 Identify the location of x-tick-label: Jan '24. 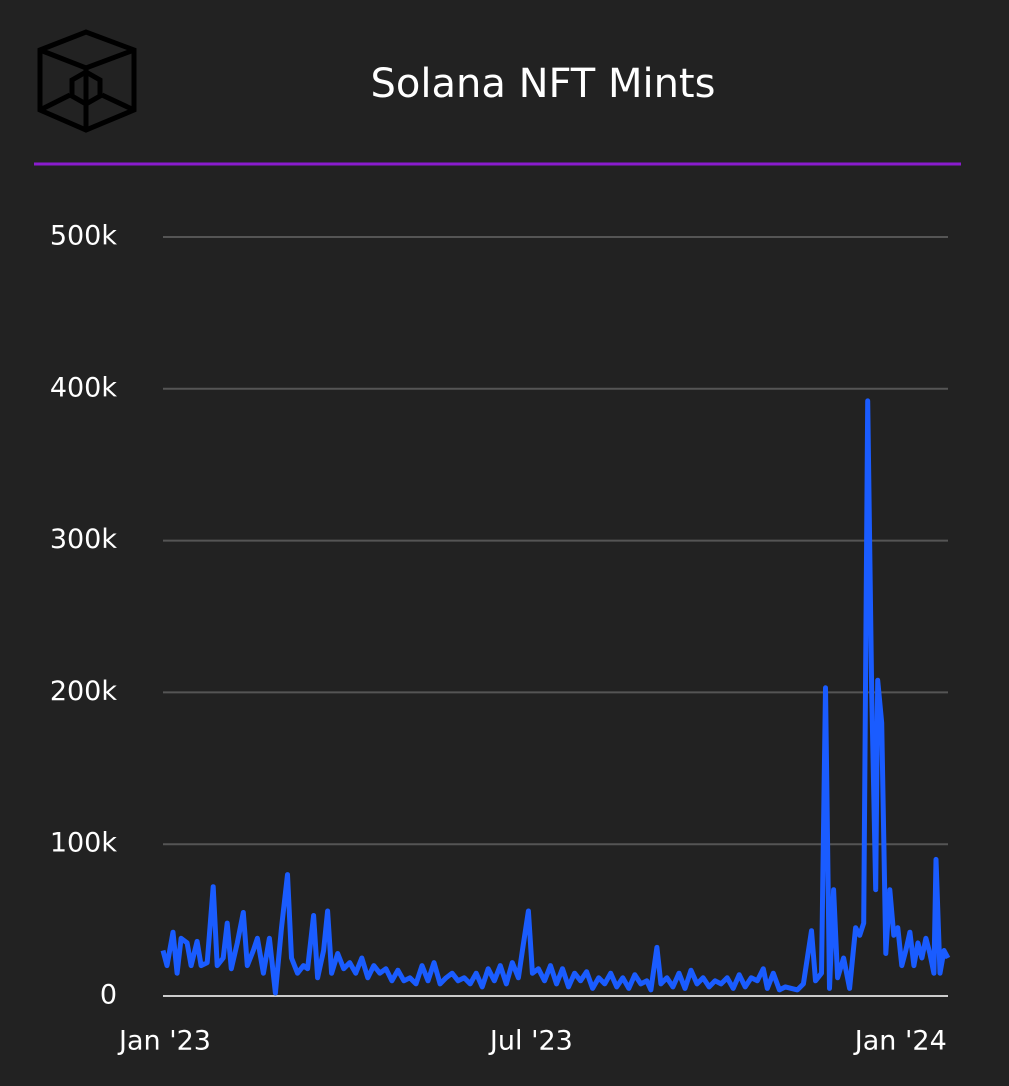
(900, 1041).